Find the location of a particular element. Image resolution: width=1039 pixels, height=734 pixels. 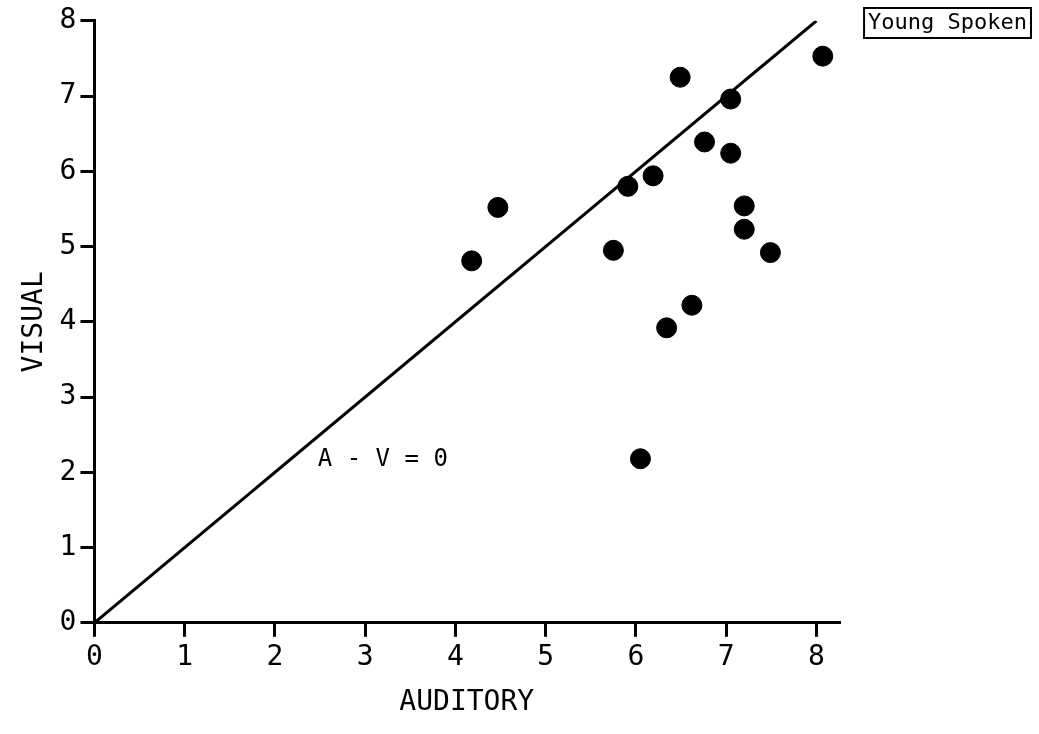

y-tick-label: 4 is located at coordinates (68, 320).